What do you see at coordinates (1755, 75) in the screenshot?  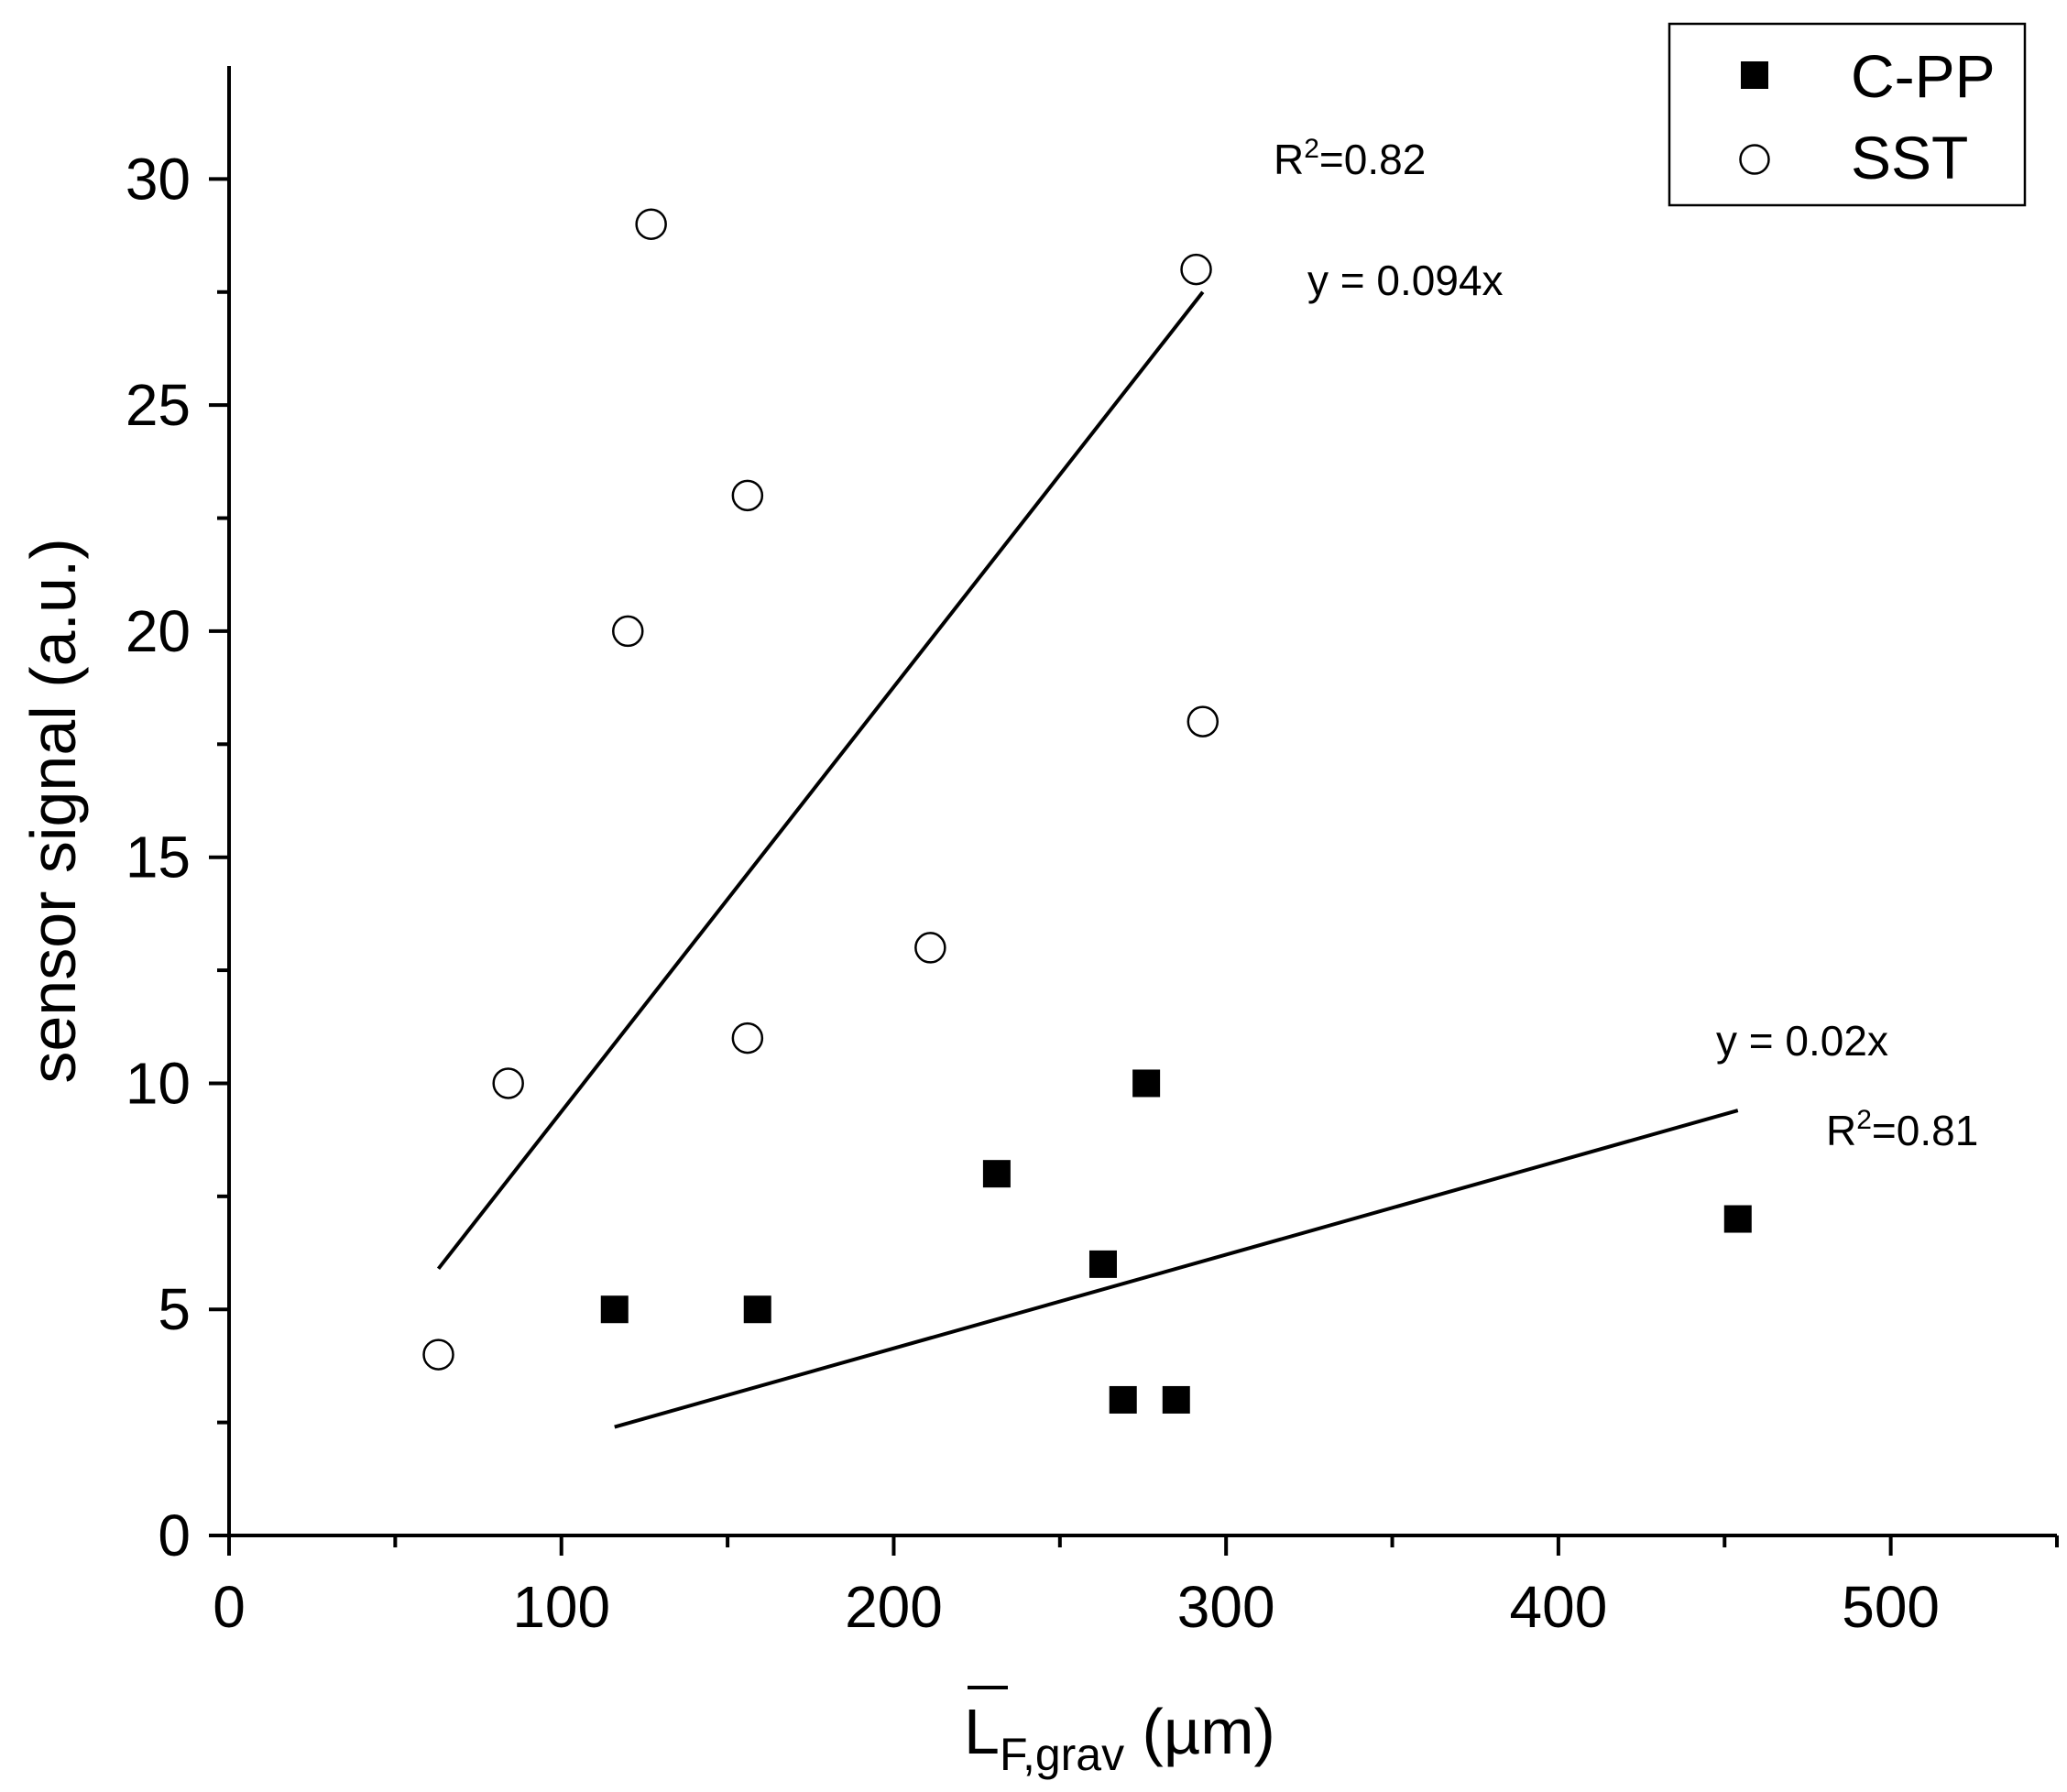 I see `legend-marker-cpp` at bounding box center [1755, 75].